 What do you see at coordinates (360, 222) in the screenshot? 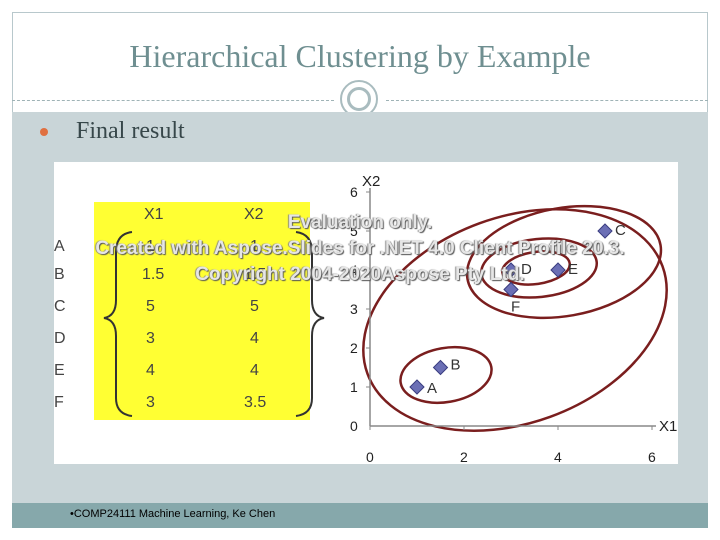
I see `watermark-line1: Evaluation only.` at bounding box center [360, 222].